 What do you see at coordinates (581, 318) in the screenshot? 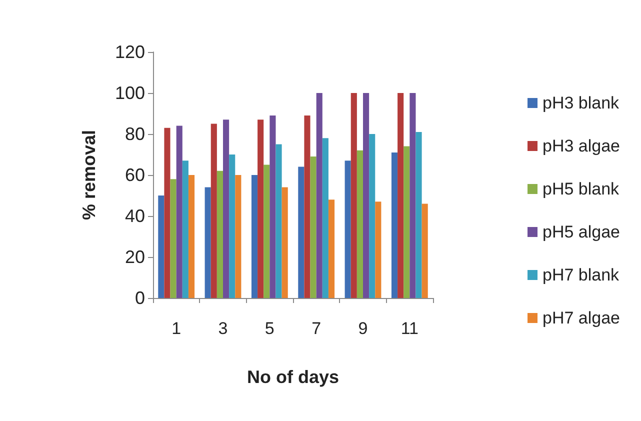
I see `legend-label: pH7 algae` at bounding box center [581, 318].